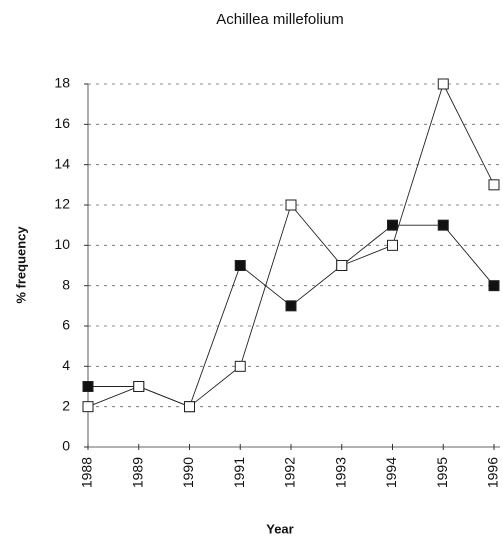 Image resolution: width=503 pixels, height=542 pixels. What do you see at coordinates (62, 83) in the screenshot?
I see `y-tick-label: 18` at bounding box center [62, 83].